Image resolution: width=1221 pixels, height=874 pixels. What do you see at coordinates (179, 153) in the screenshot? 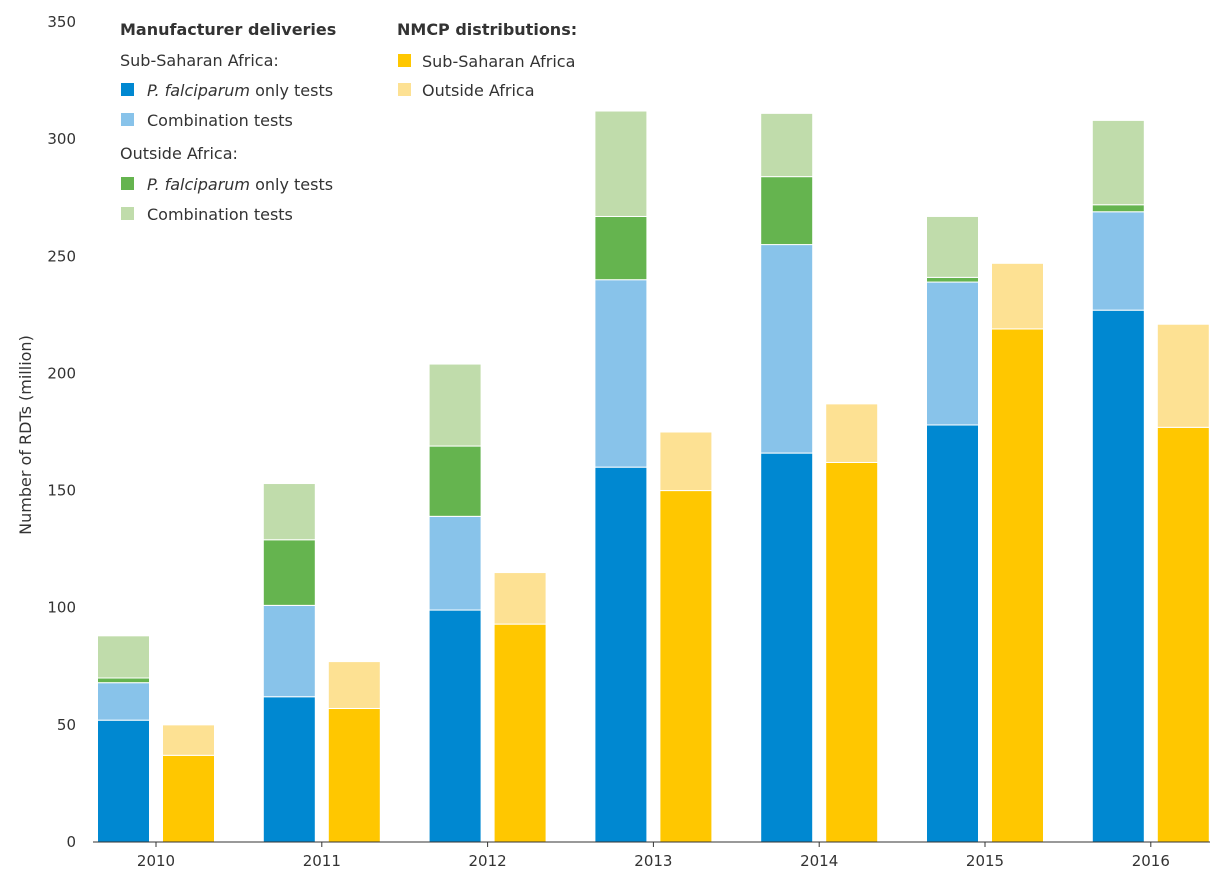
I see `legend-subheading-outside: Outside Africa:` at bounding box center [179, 153].